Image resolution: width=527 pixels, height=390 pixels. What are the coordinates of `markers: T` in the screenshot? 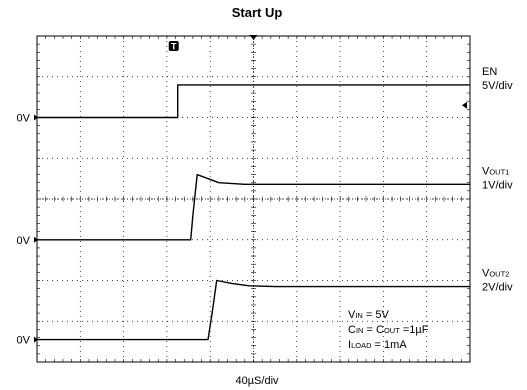 It's located at (317, 72).